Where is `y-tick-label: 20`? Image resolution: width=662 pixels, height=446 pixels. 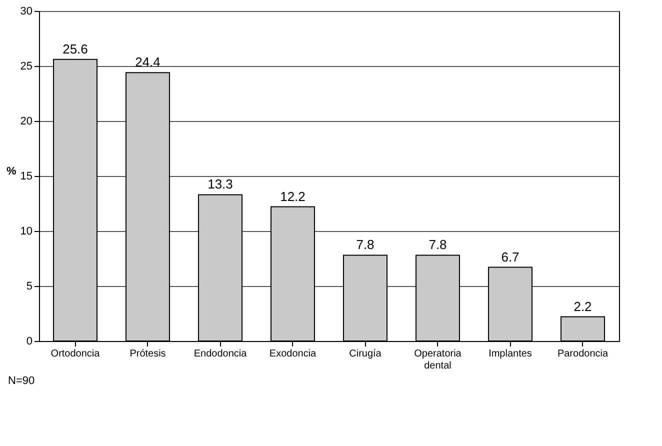
y-tick-label: 20 is located at coordinates (26, 122).